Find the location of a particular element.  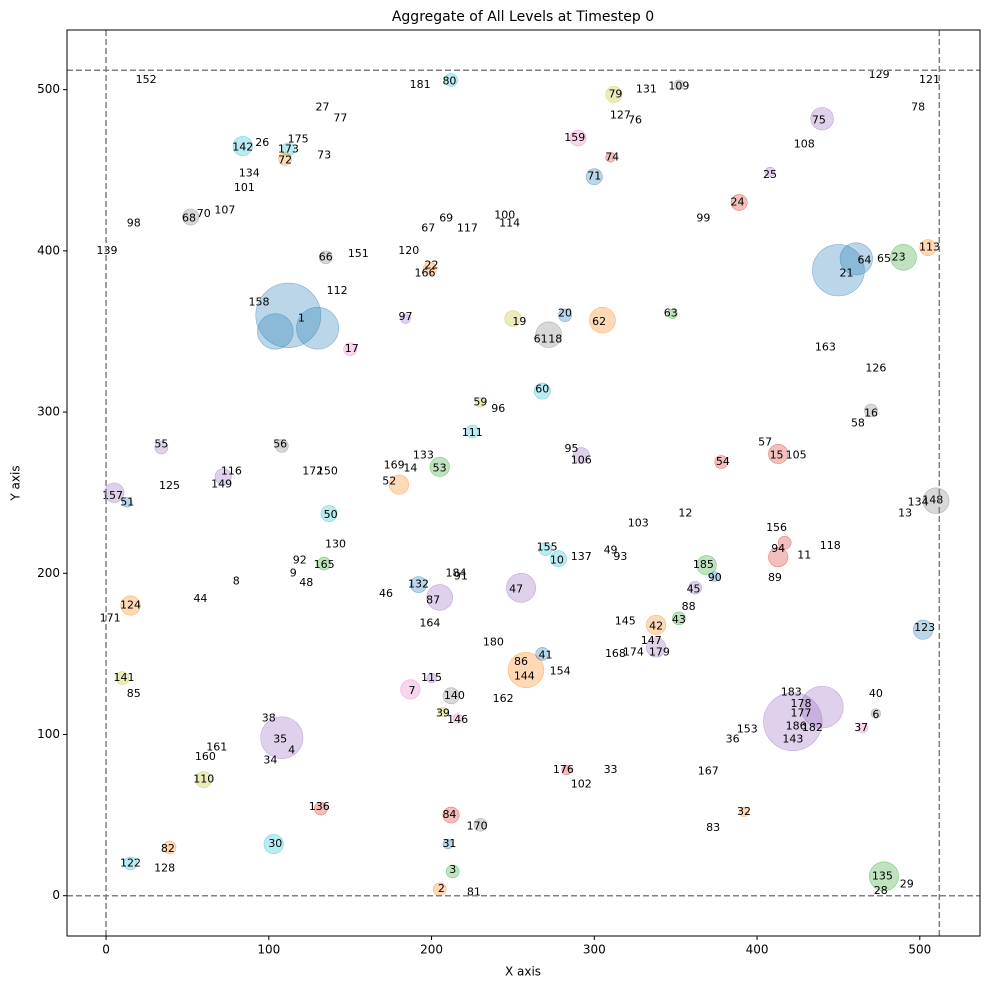

cluster-label: 94 is located at coordinates (778, 548).